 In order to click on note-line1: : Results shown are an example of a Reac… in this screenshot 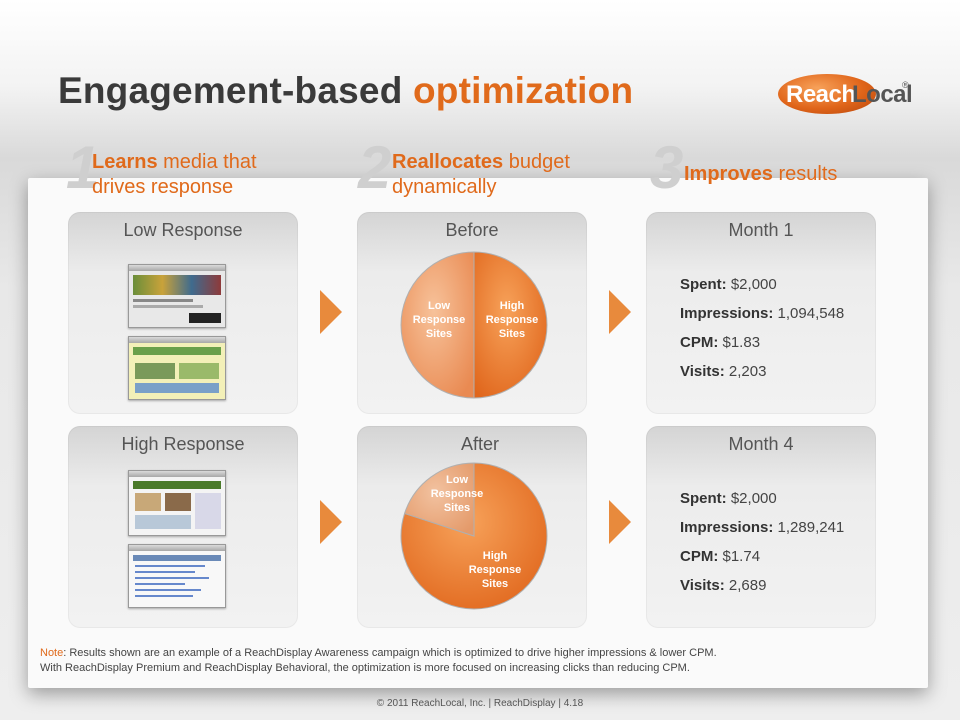, I will do `click(390, 653)`.